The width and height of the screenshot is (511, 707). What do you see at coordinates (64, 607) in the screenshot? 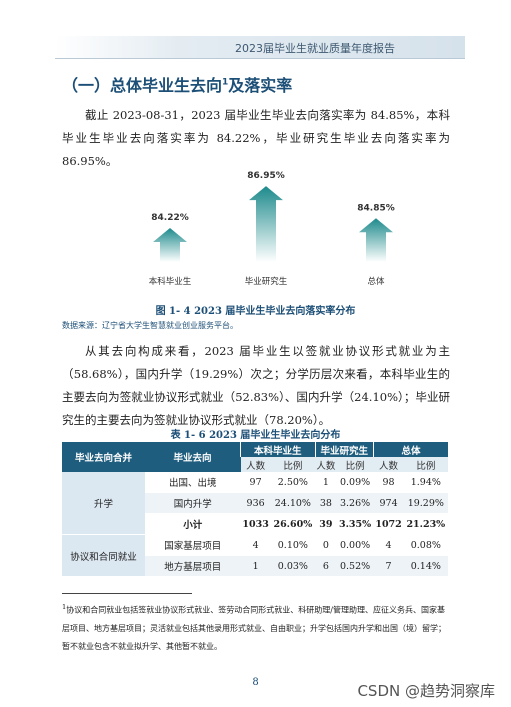
I see `footnote-mark: 1` at bounding box center [64, 607].